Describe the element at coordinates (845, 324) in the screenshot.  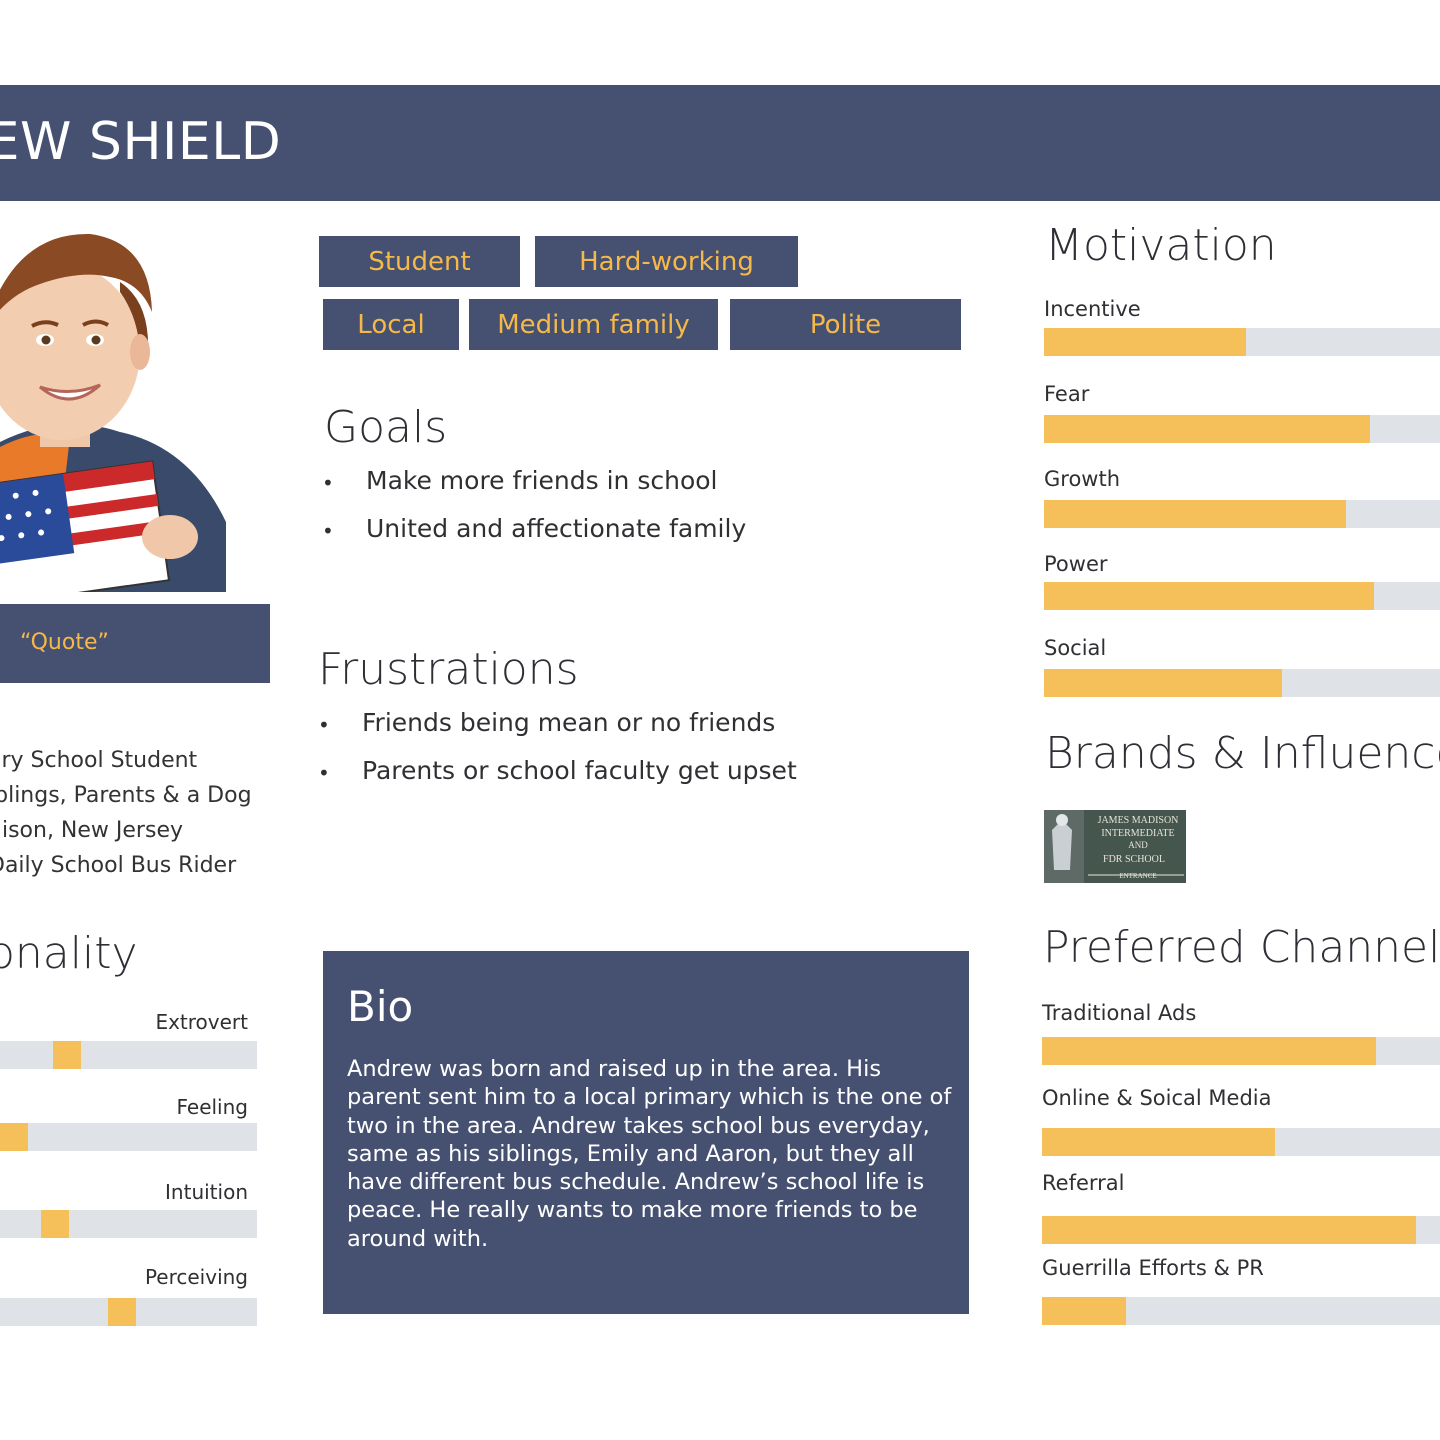
I see `tag-polite: Polite` at that location.